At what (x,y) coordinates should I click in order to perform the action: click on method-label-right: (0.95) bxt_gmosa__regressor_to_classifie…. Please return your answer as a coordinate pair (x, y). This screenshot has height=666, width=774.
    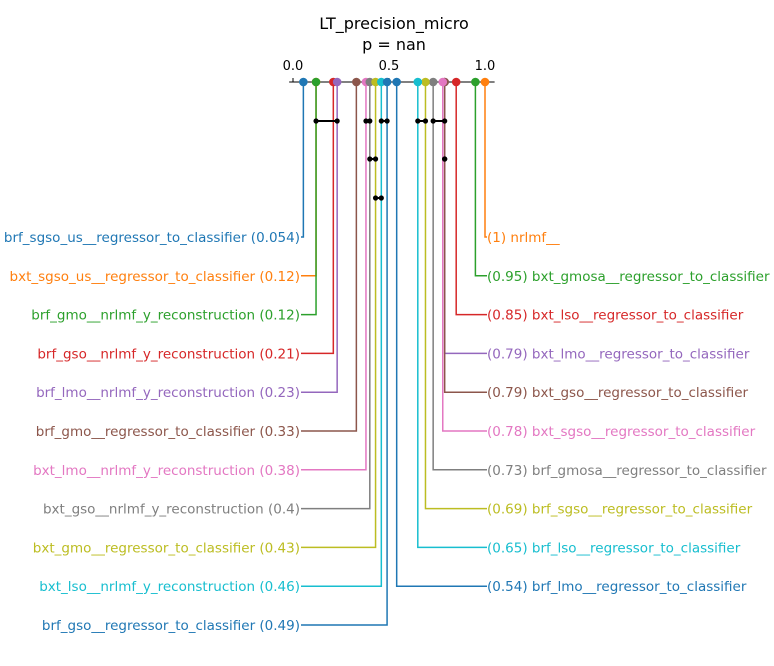
    Looking at the image, I should click on (628, 277).